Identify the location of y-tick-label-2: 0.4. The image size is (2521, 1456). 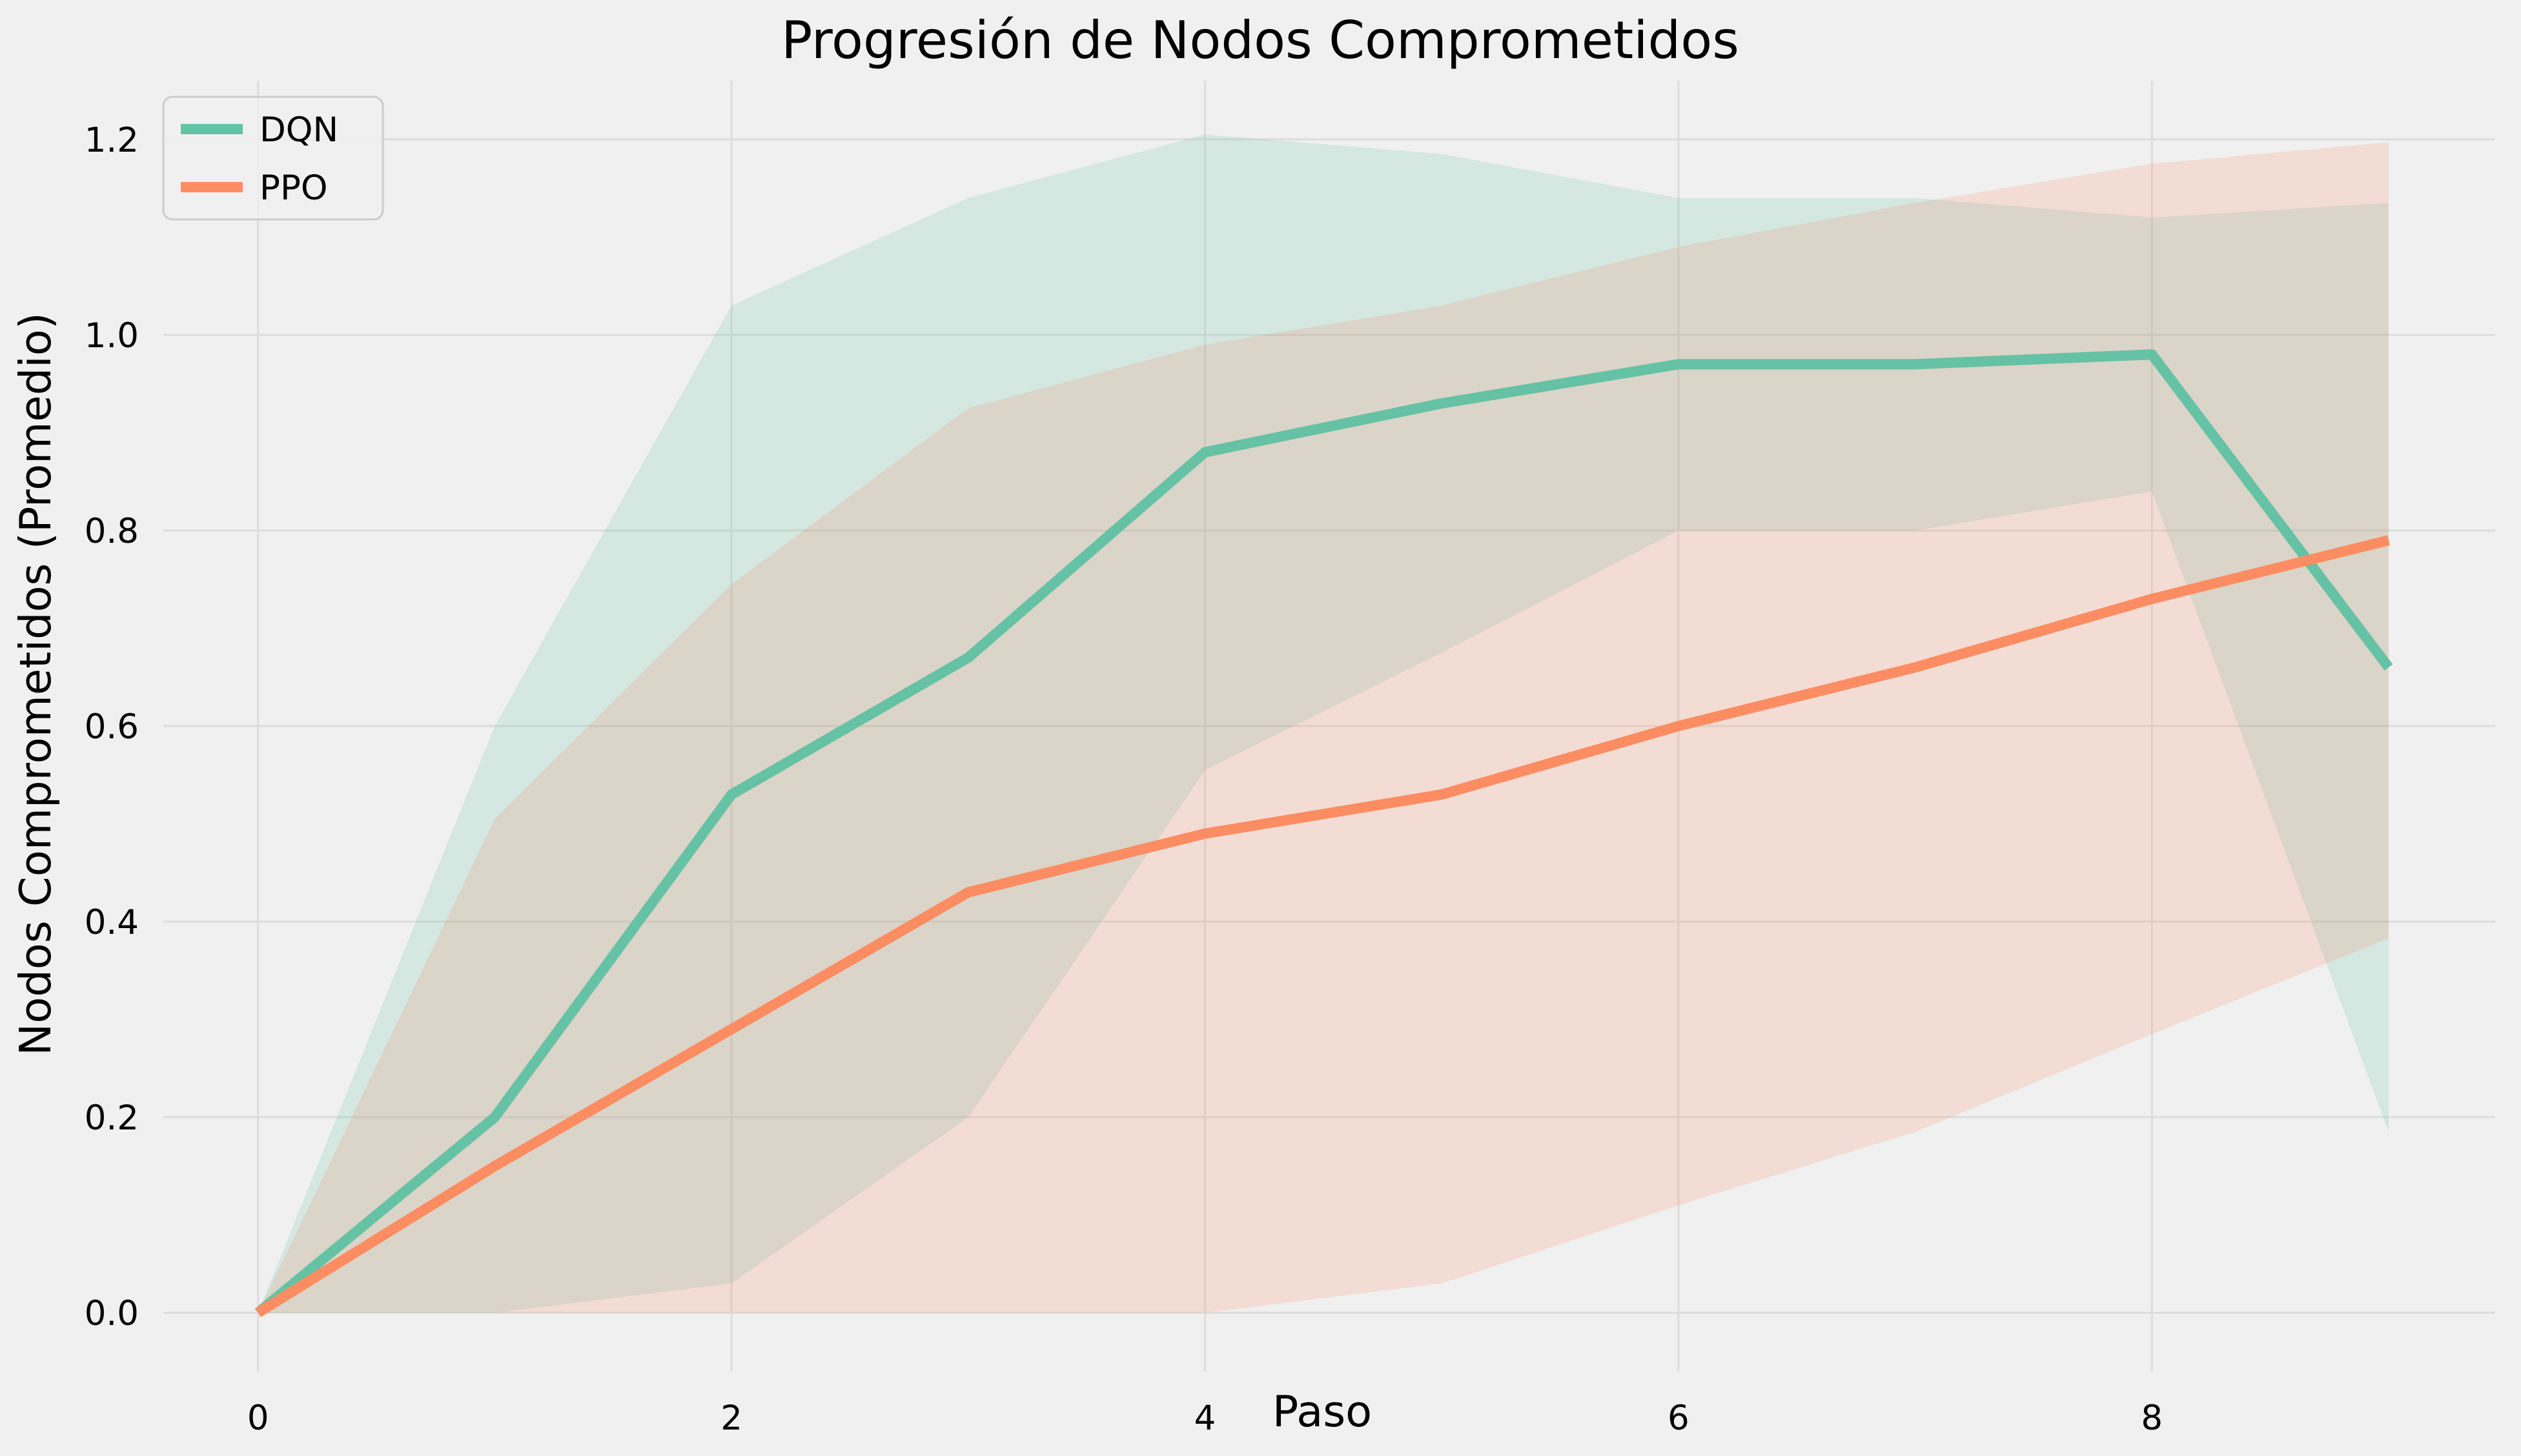
(112, 923).